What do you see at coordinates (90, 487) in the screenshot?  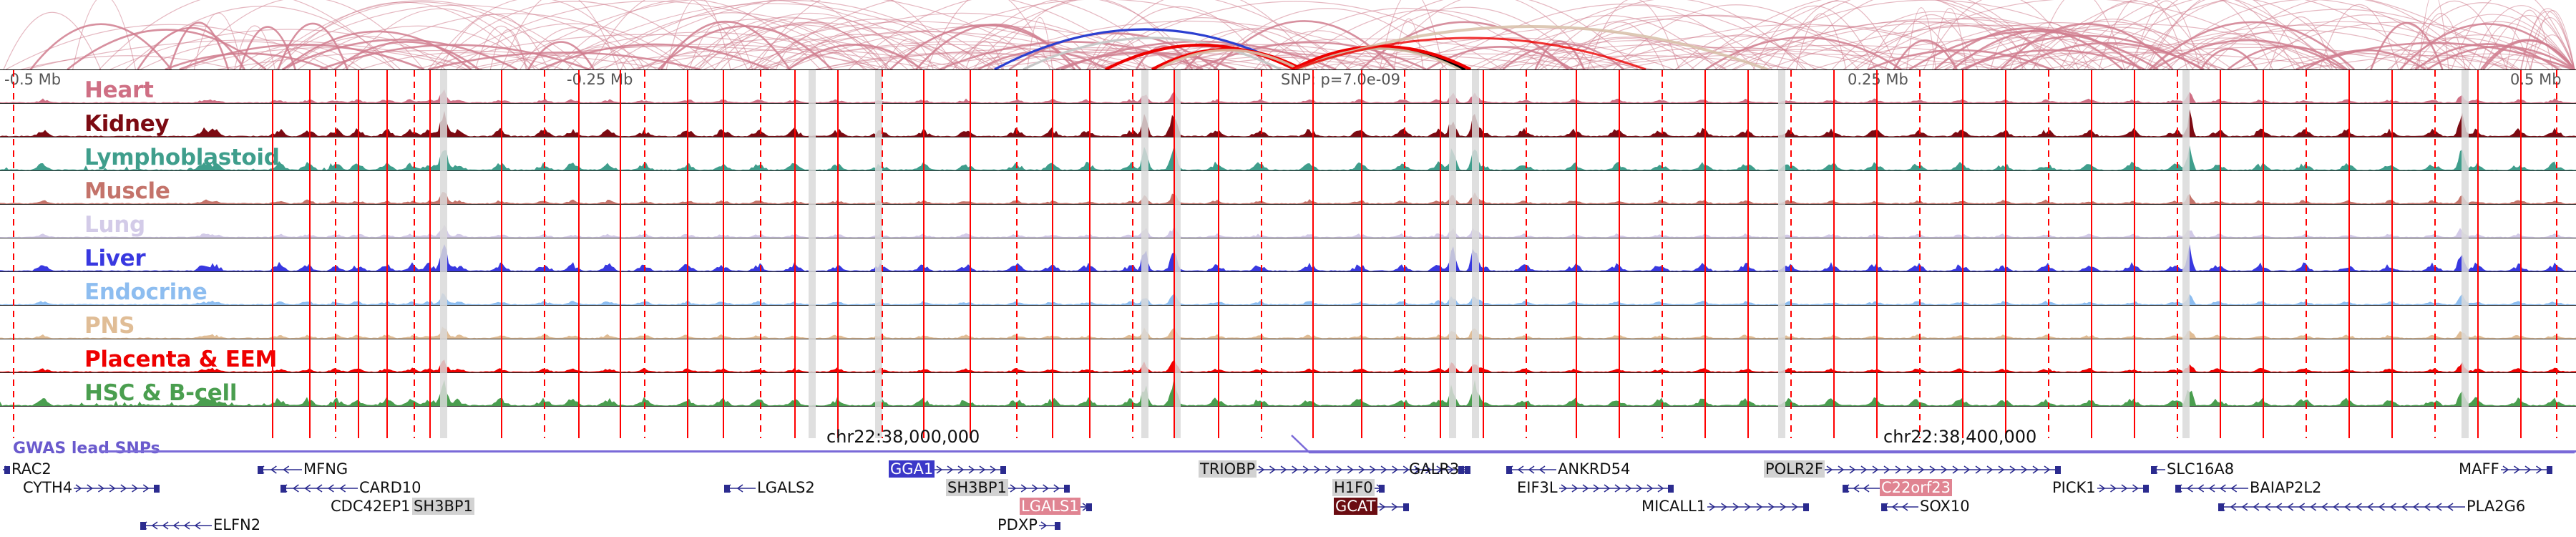 I see `gene-cyth4: CYTH4` at bounding box center [90, 487].